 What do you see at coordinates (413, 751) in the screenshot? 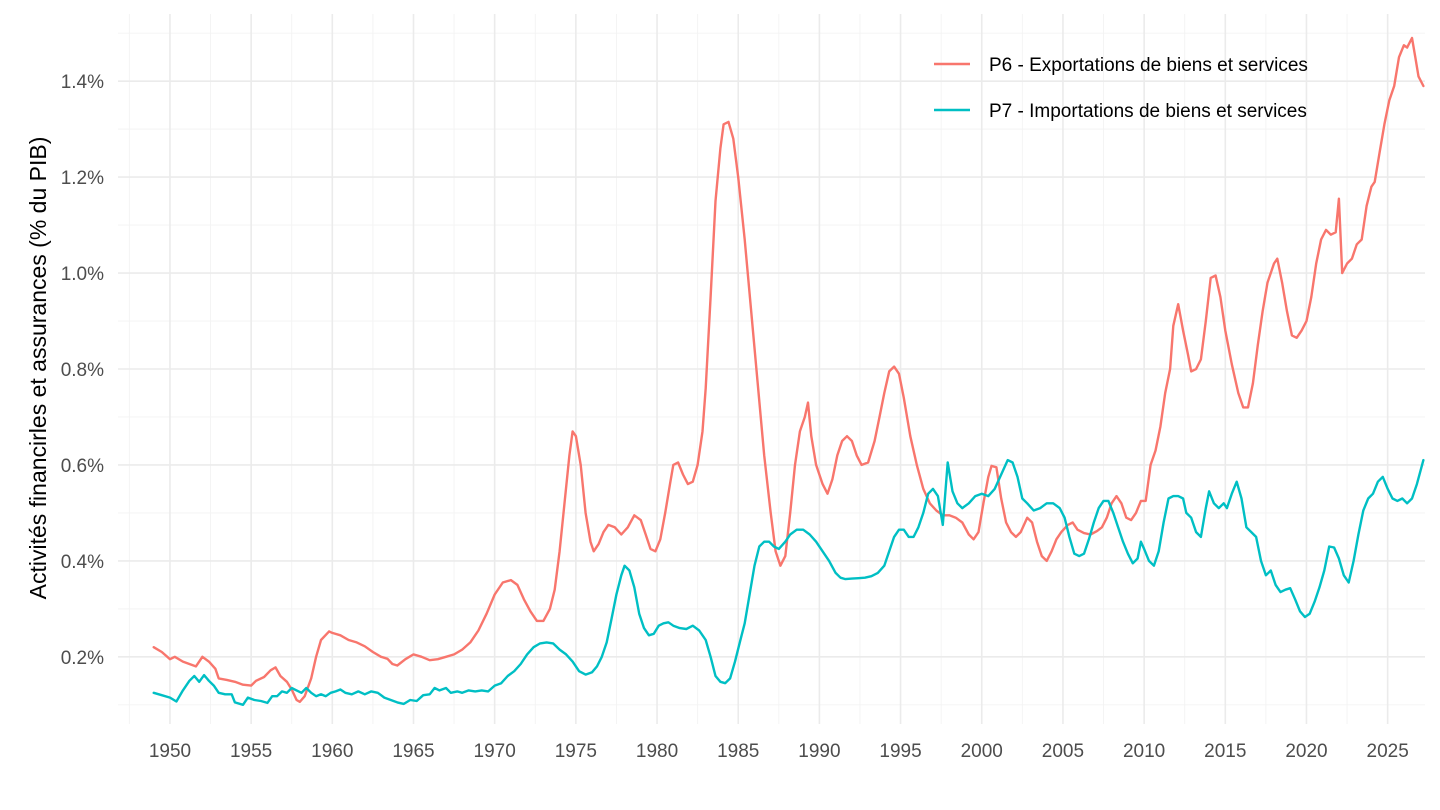
I see `x-tick-label: 1965` at bounding box center [413, 751].